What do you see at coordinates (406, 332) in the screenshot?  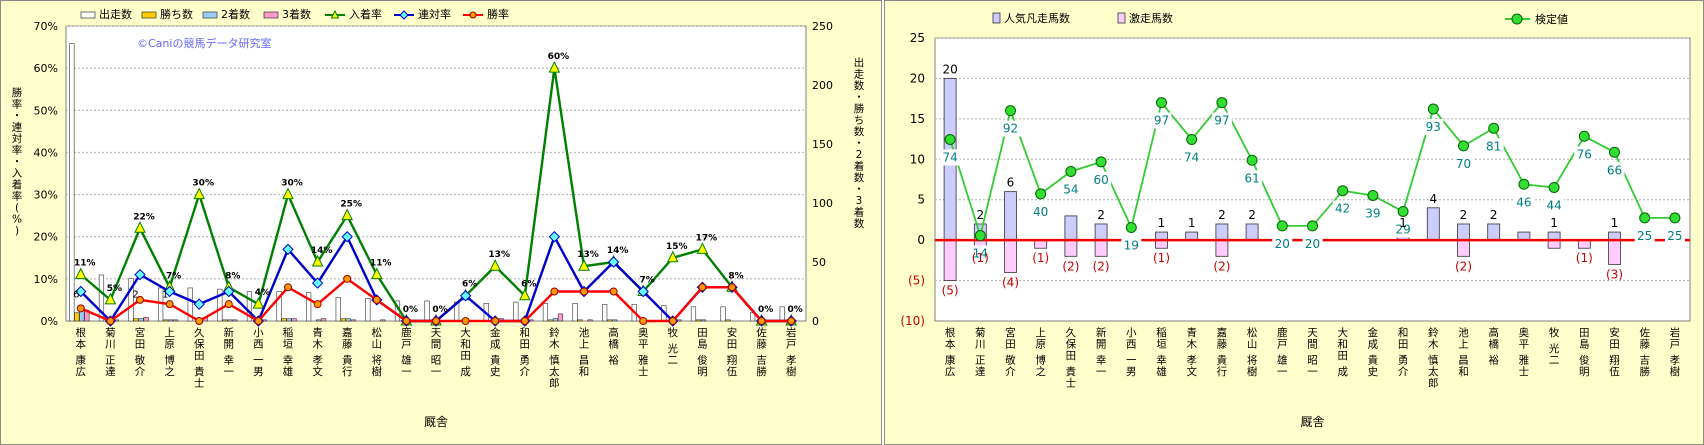 I see `svg-text: 鹿` at bounding box center [406, 332].